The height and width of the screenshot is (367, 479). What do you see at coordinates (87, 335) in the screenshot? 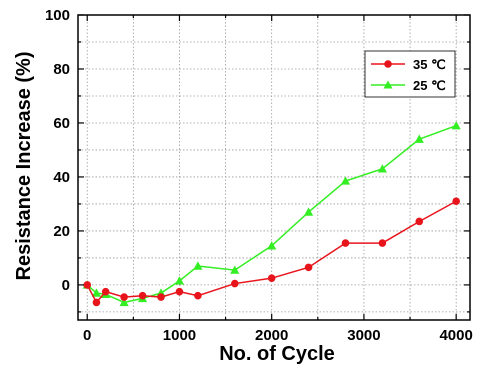
I see `x-tick-label: 0` at bounding box center [87, 335].